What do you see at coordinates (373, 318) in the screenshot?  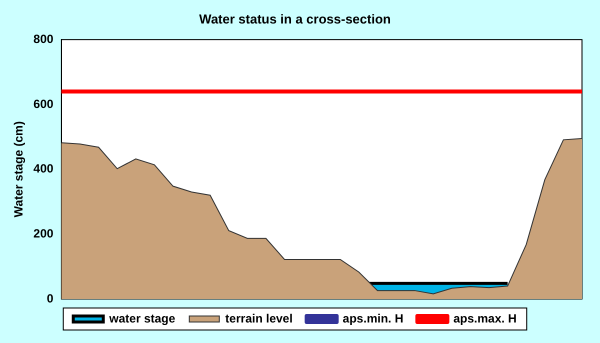 I see `legend-label: aps.min. H` at bounding box center [373, 318].